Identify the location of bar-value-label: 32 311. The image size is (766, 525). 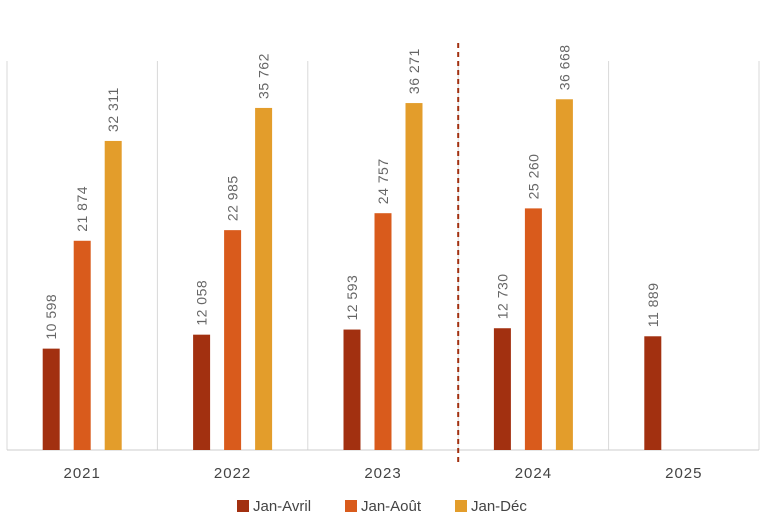
(113, 109).